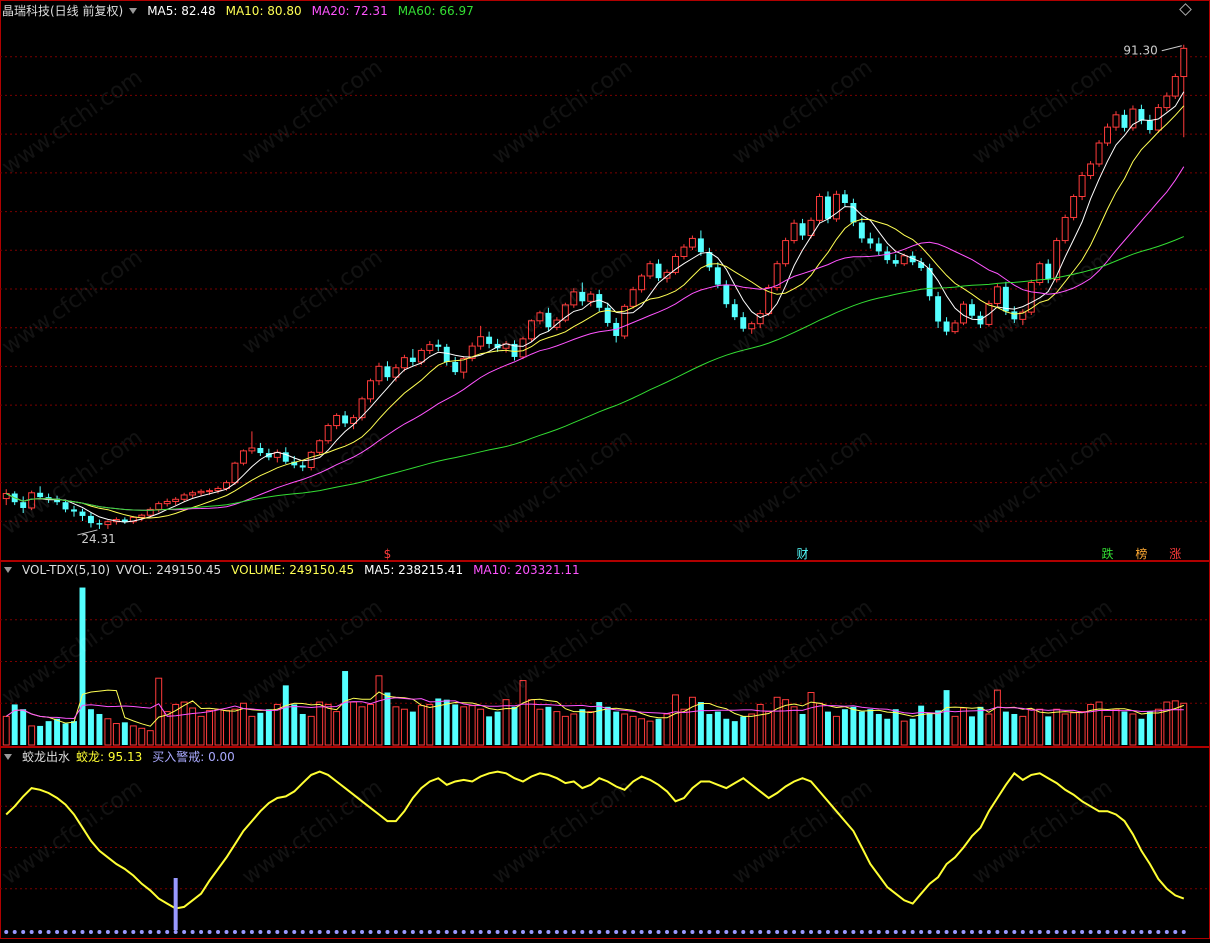 The width and height of the screenshot is (1210, 943). What do you see at coordinates (595, 840) in the screenshot?
I see `jiaolong-line` at bounding box center [595, 840].